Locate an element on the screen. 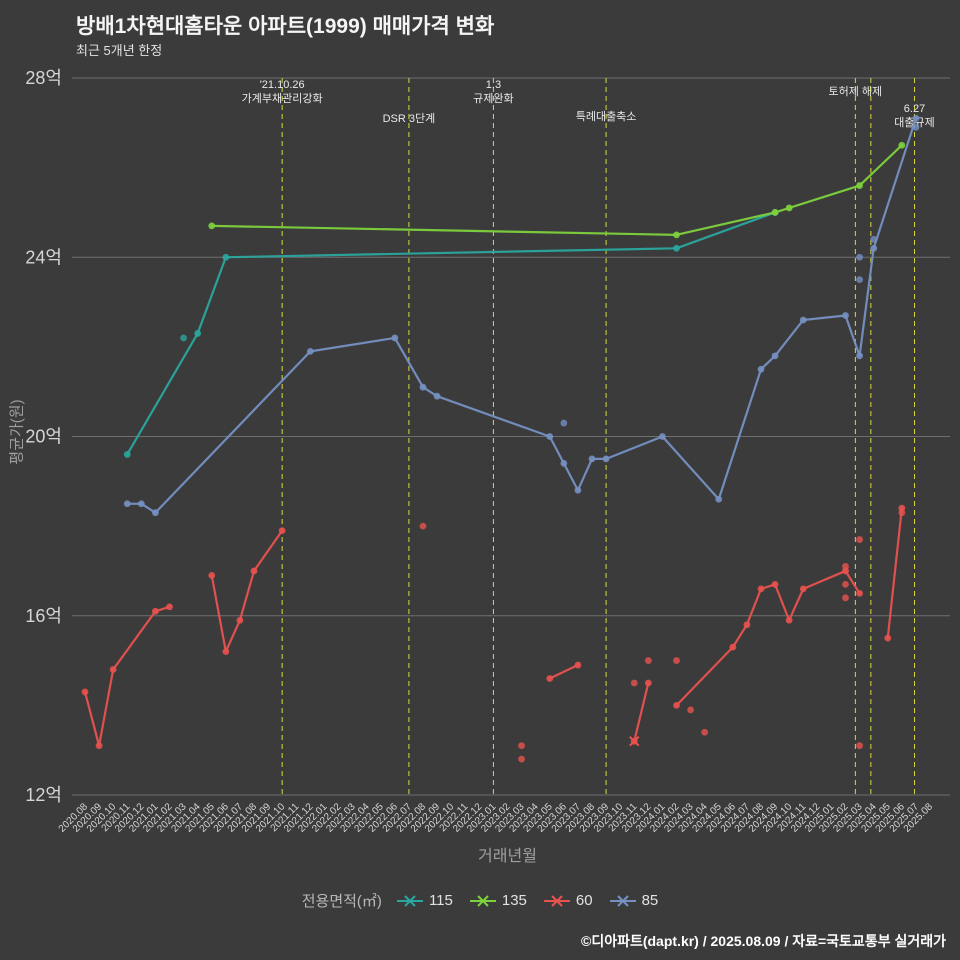  svg-text: 규제완화 is located at coordinates (493, 98).